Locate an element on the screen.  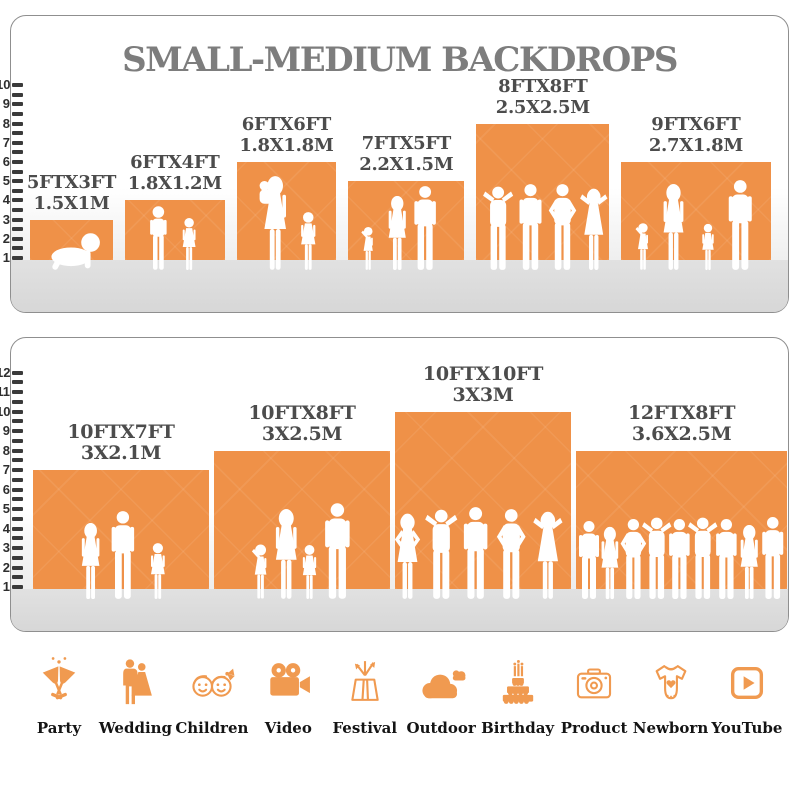
backdrop-size-label: 5FTX3FT 1.5X1M is located at coordinates (91, 193).